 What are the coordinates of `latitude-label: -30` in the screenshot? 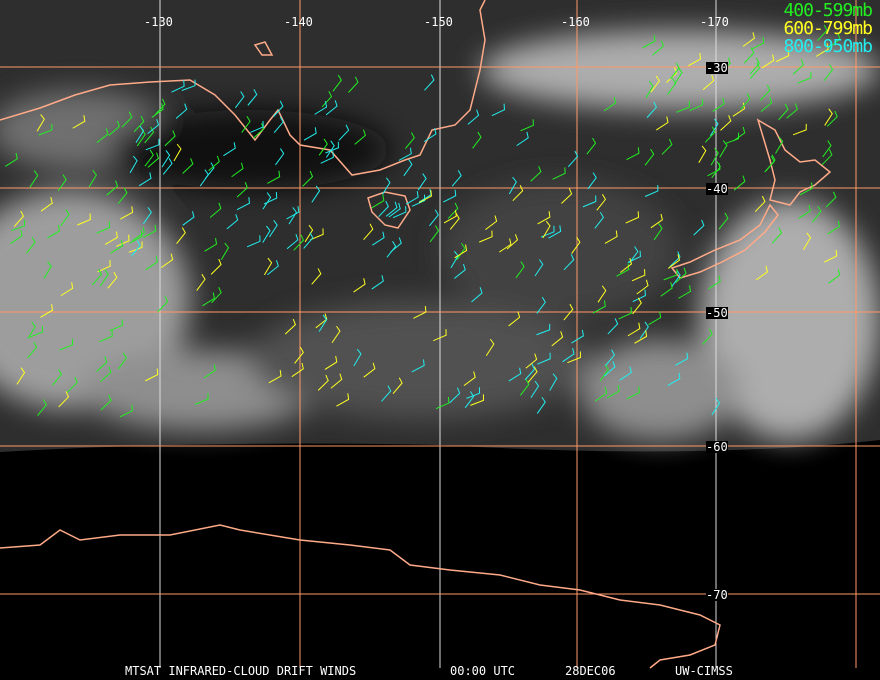 It's located at (717, 68).